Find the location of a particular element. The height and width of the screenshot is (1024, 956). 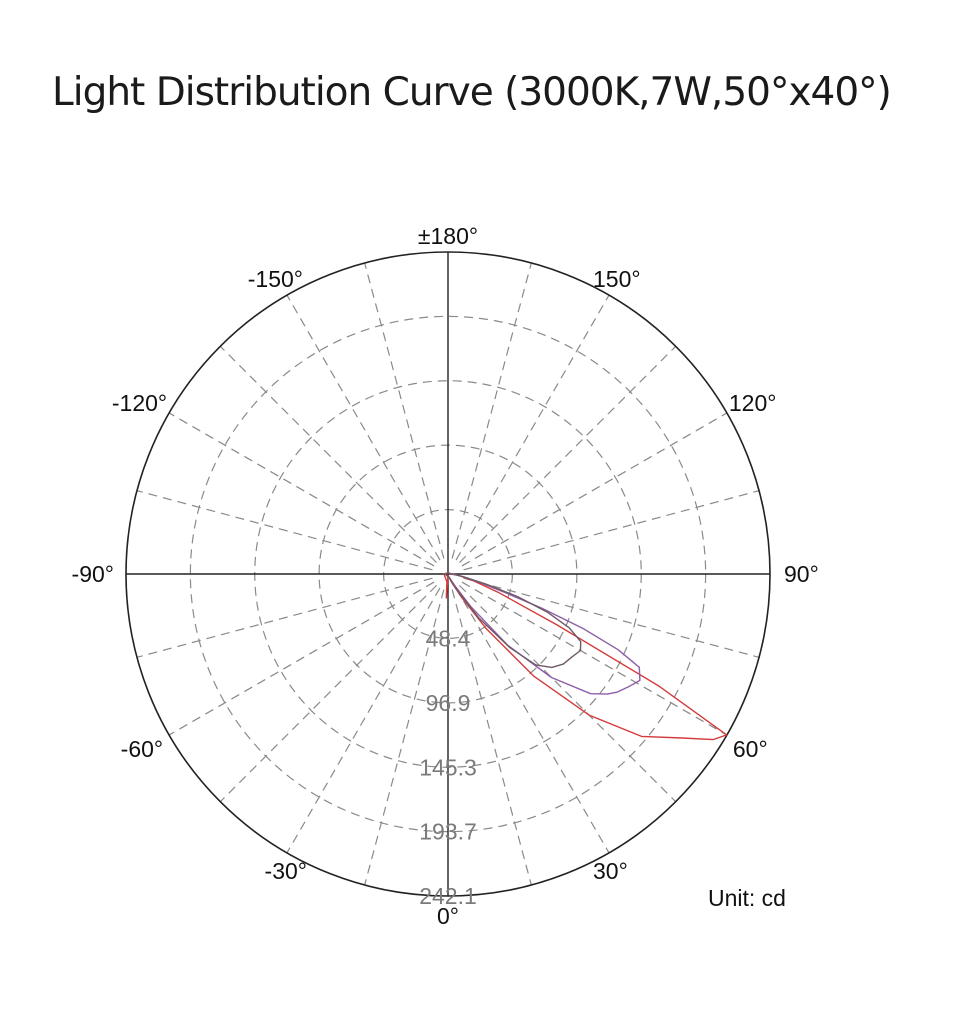

angle-label: -150° is located at coordinates (275, 279).